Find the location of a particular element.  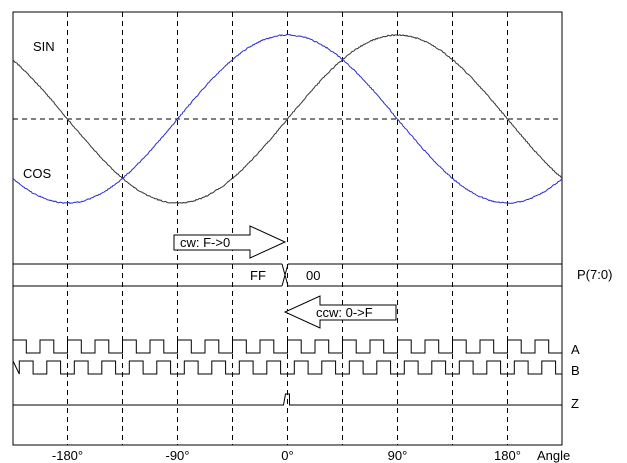

x-tick-label-0: -180° is located at coordinates (67, 455).